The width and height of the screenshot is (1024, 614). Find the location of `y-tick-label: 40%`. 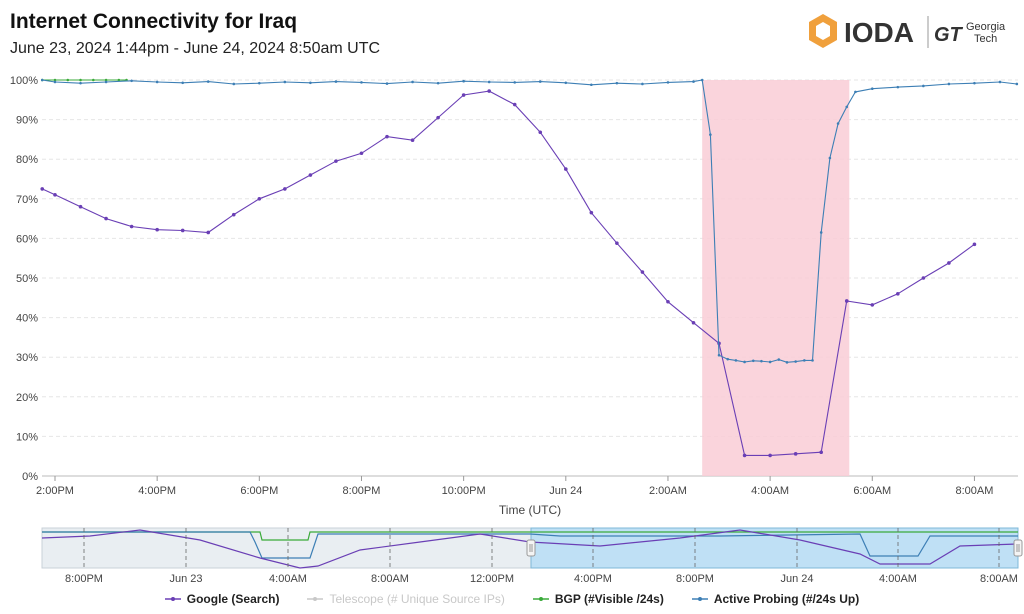

y-tick-label: 40% is located at coordinates (27, 319).